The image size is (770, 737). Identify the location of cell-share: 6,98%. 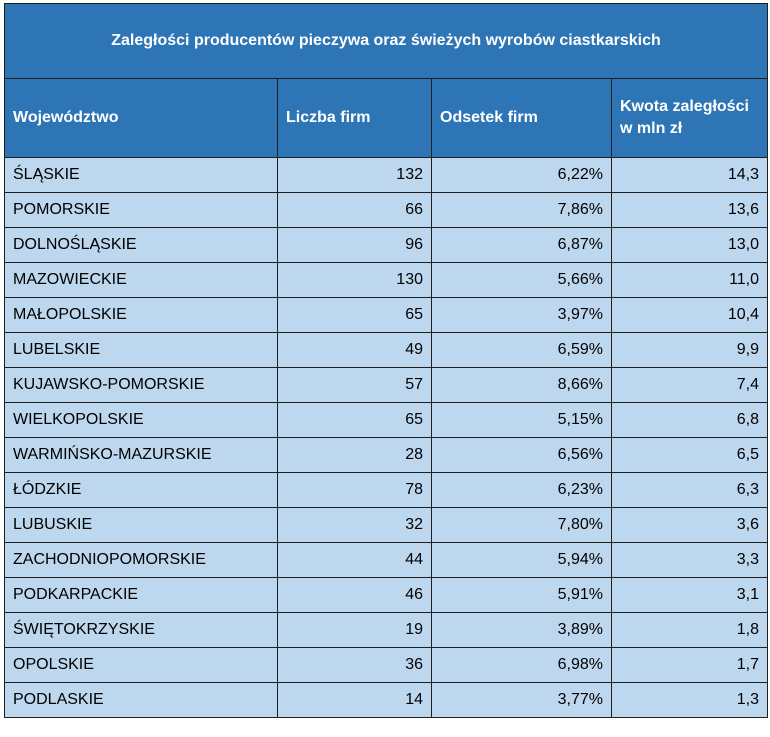
(521, 665).